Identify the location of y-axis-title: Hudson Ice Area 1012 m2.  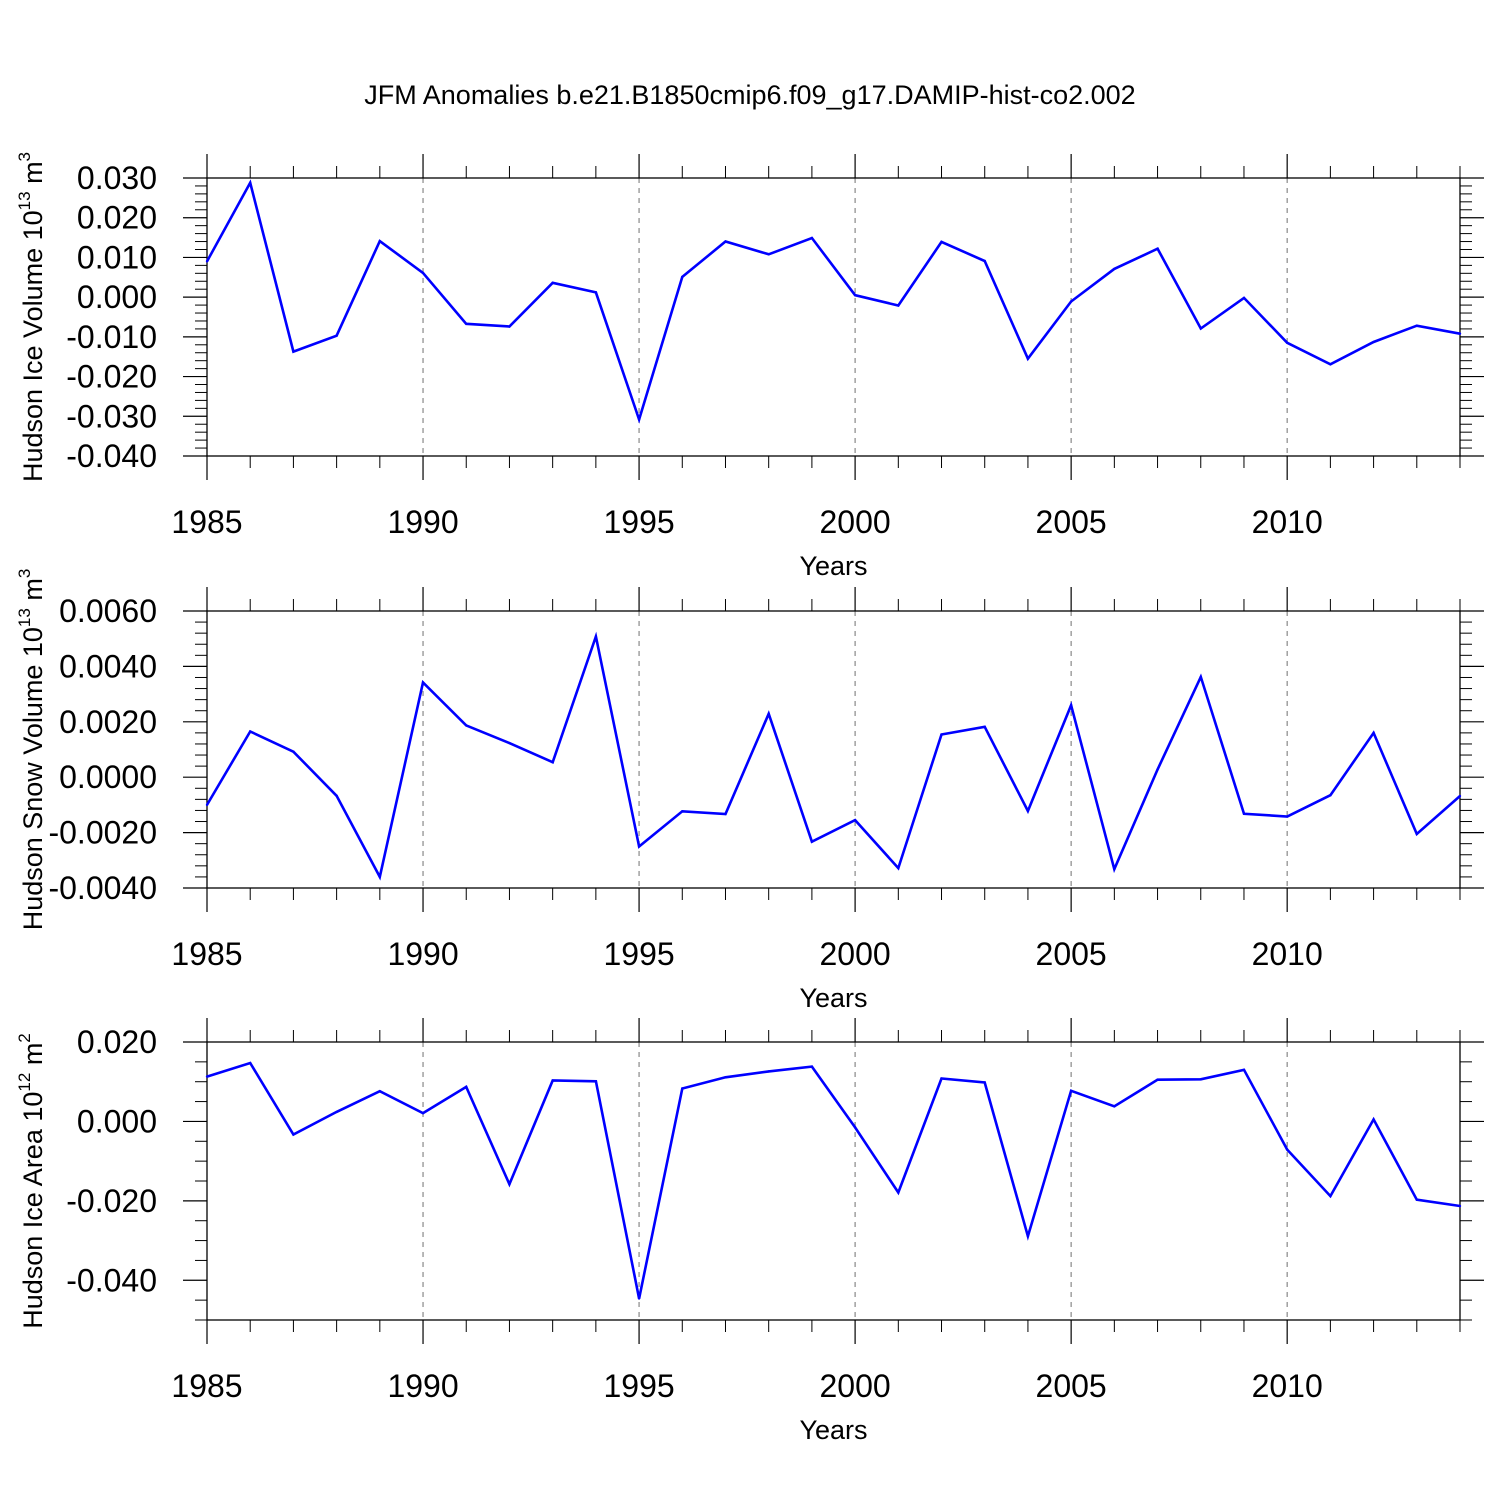
(31, 1181).